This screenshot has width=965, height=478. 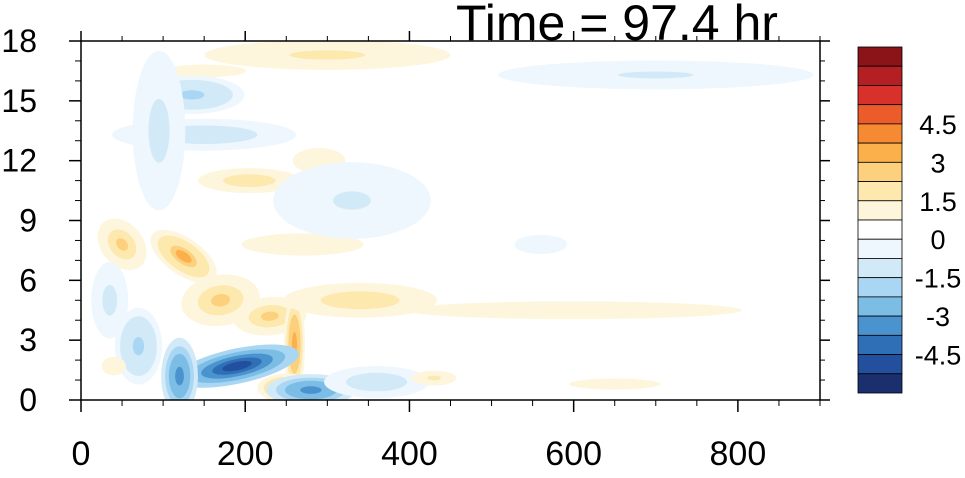 What do you see at coordinates (938, 125) in the screenshot?
I see `colorbar-tick-label: 4.5` at bounding box center [938, 125].